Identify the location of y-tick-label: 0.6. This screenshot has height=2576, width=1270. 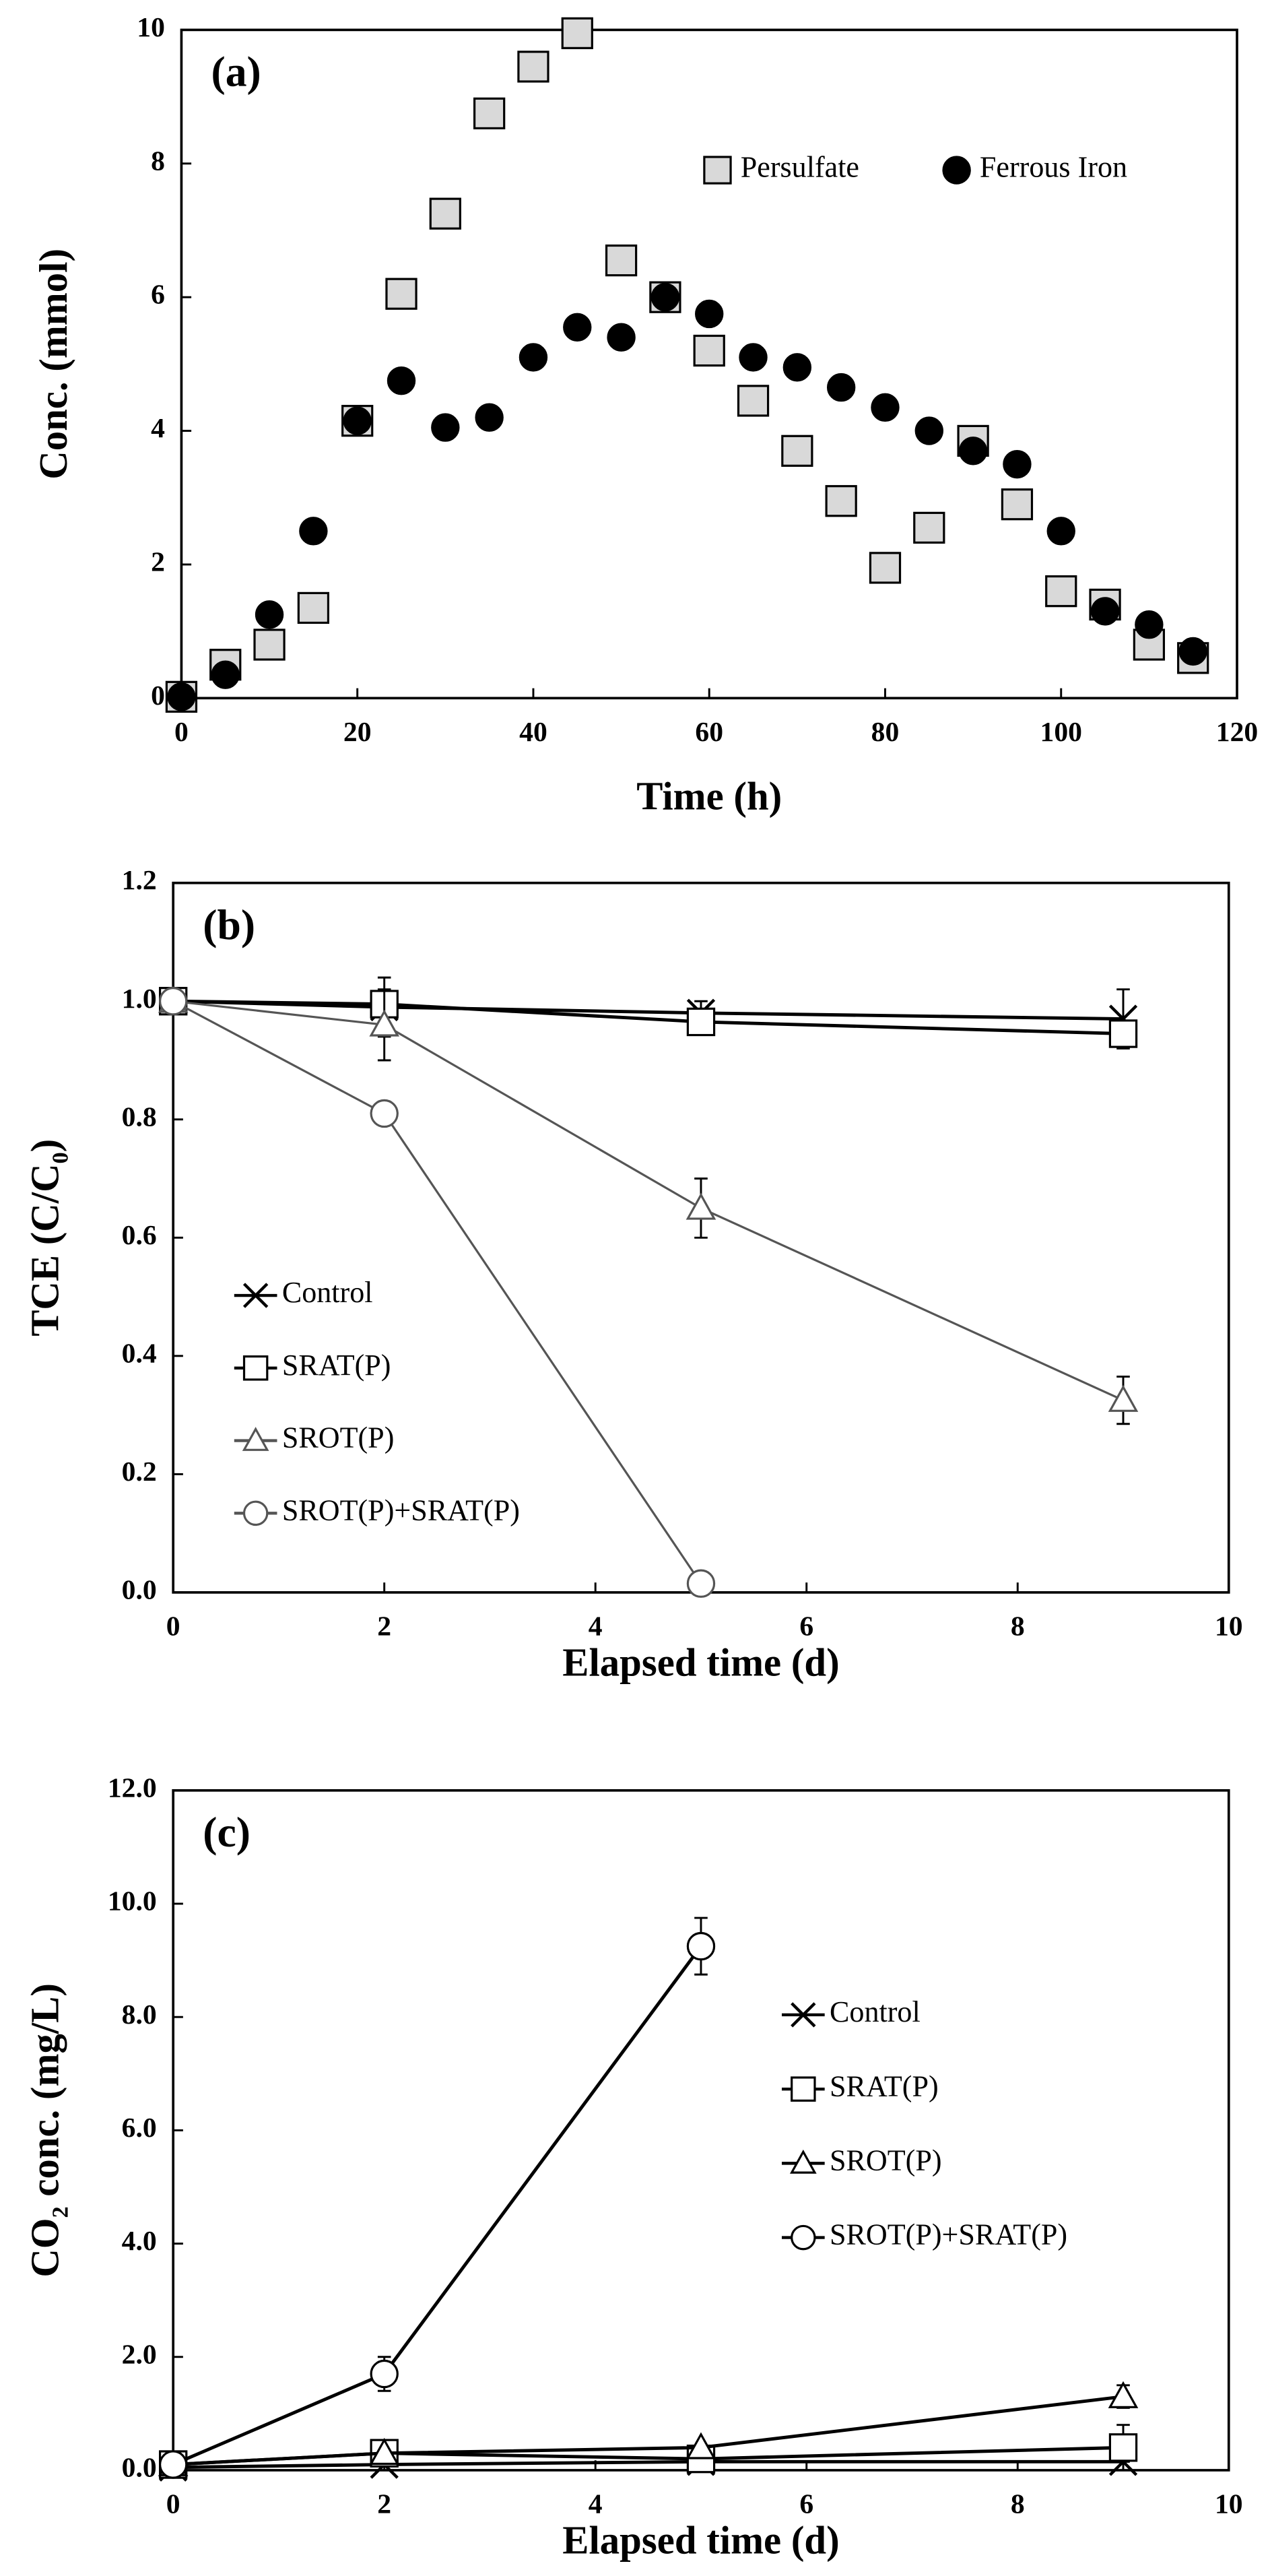
(139, 1236).